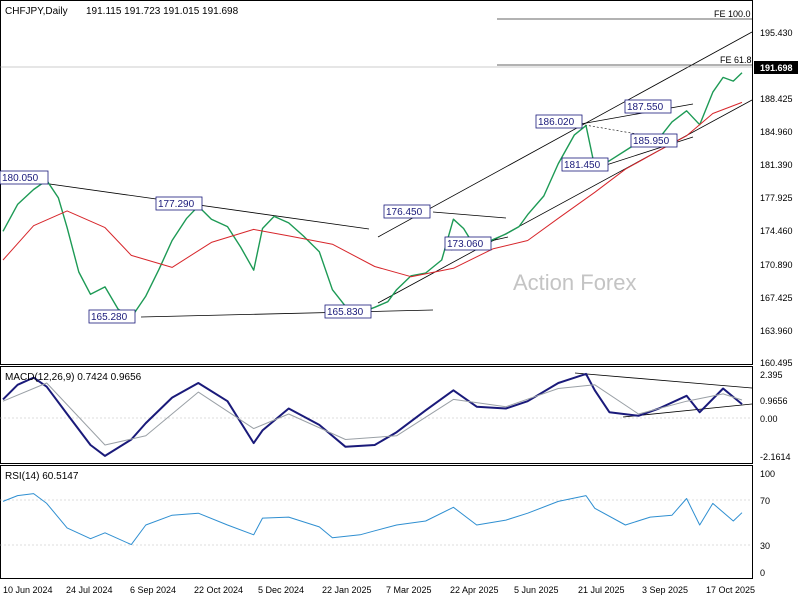 The width and height of the screenshot is (800, 605). Describe the element at coordinates (73, 377) in the screenshot. I see `macd-panel-title: MACD(12,26,9) 0.7424 0.9656` at that location.